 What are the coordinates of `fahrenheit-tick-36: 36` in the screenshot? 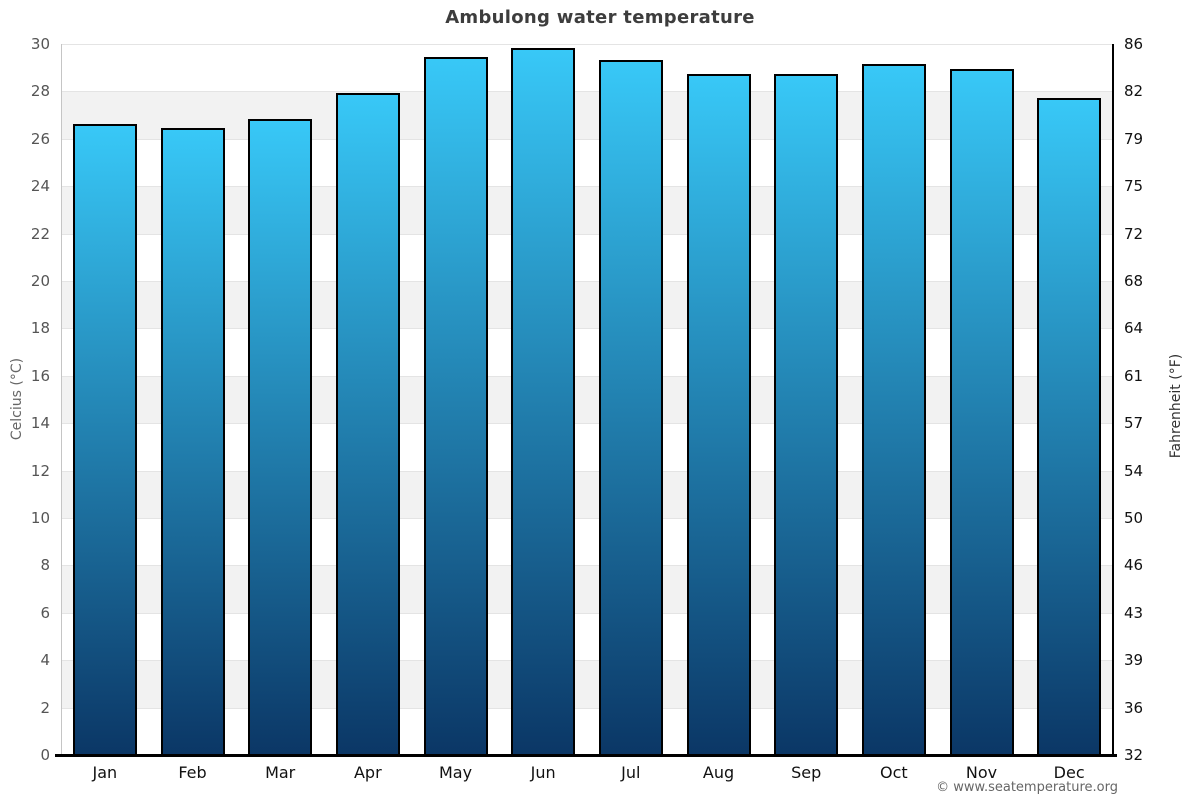 It's located at (1134, 707).